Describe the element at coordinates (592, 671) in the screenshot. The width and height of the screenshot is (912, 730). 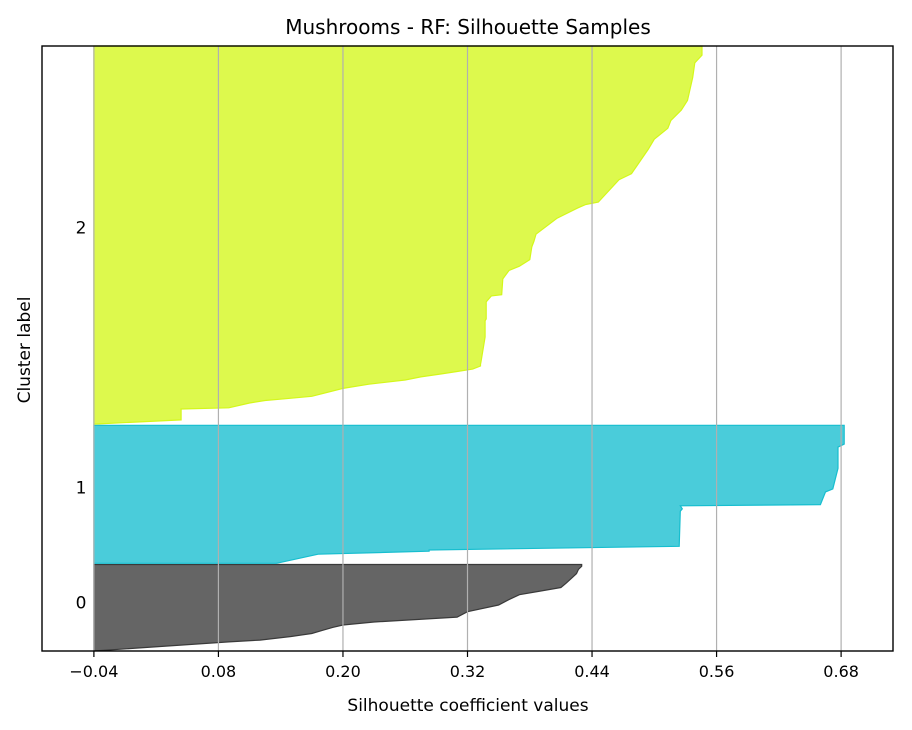
I see `x-tick-label: 0.44` at that location.